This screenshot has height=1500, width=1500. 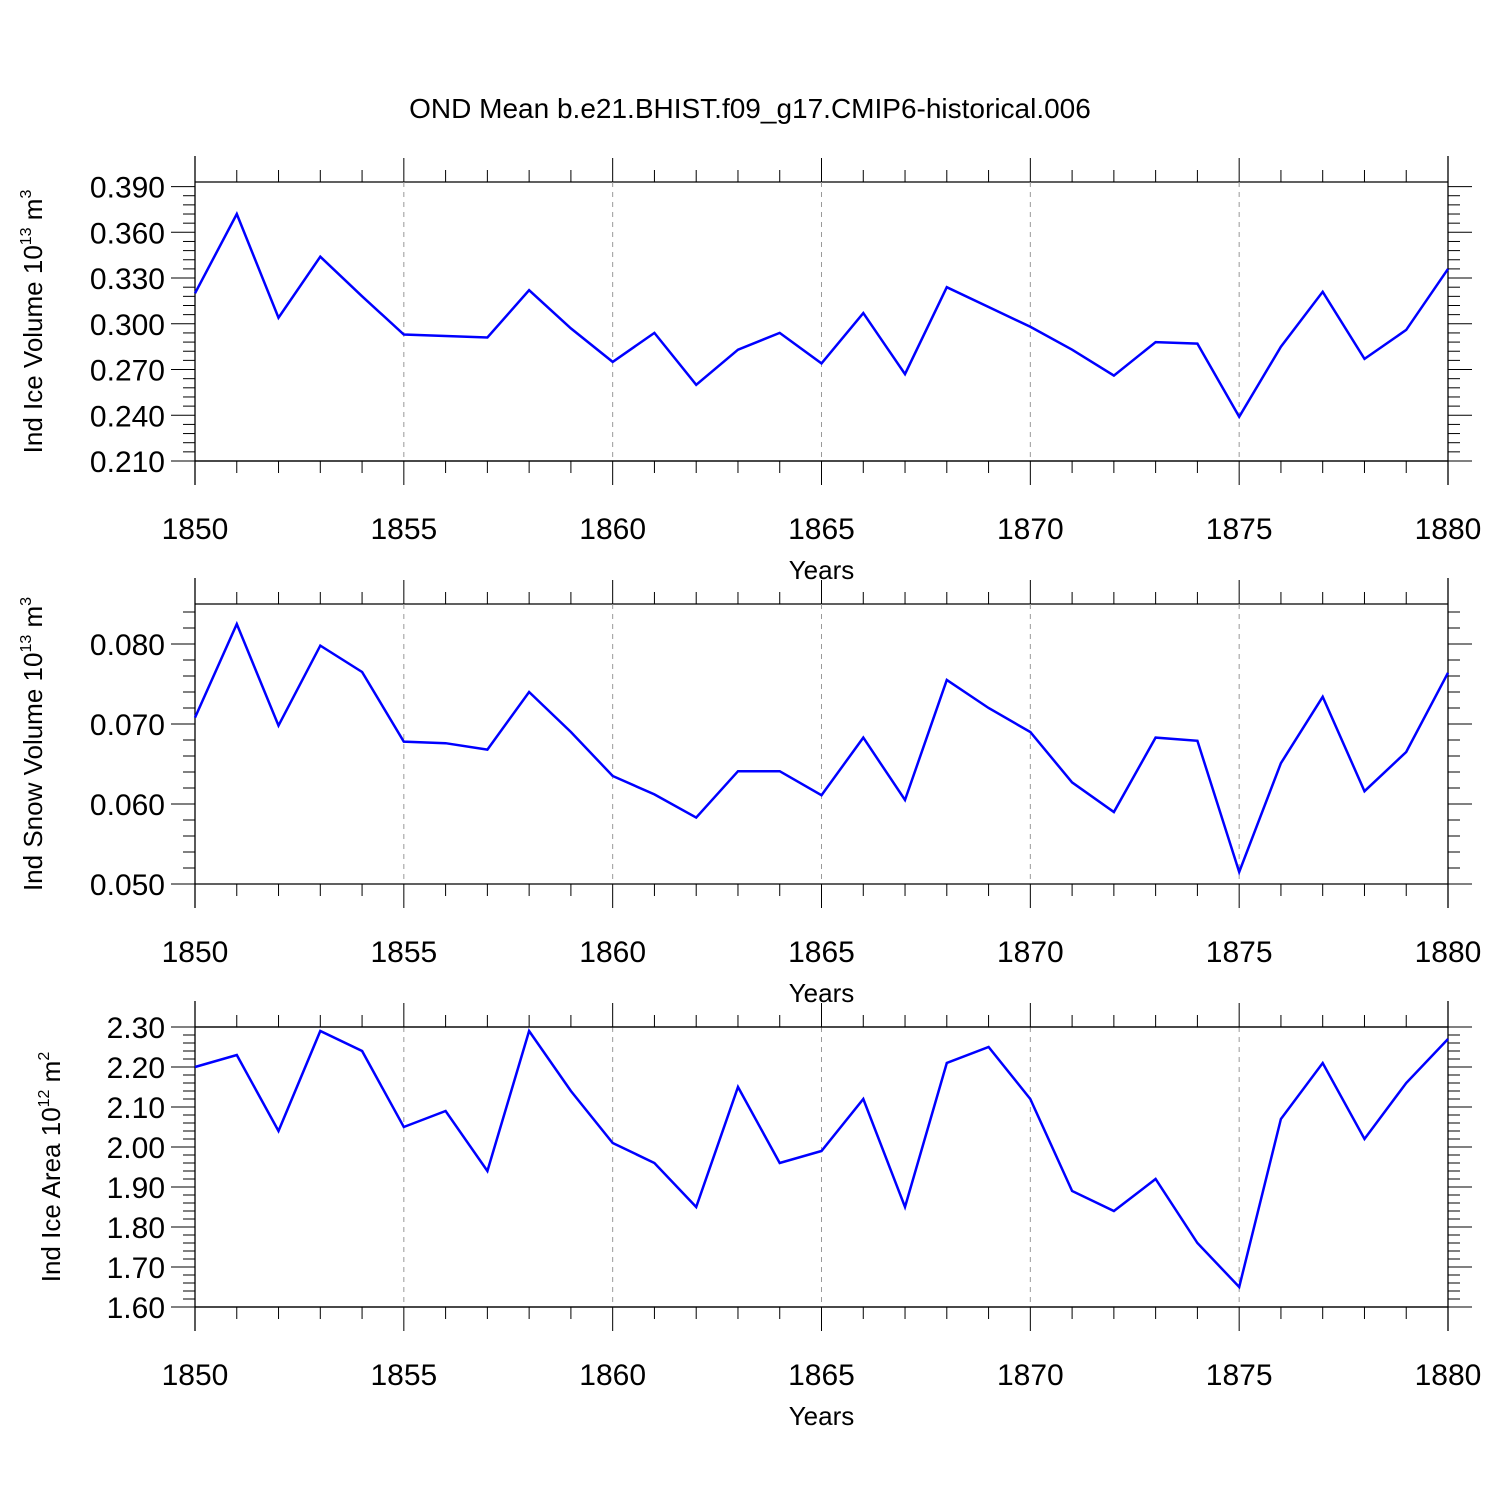 I want to click on y-tick-label: 0.210, so click(x=127, y=462).